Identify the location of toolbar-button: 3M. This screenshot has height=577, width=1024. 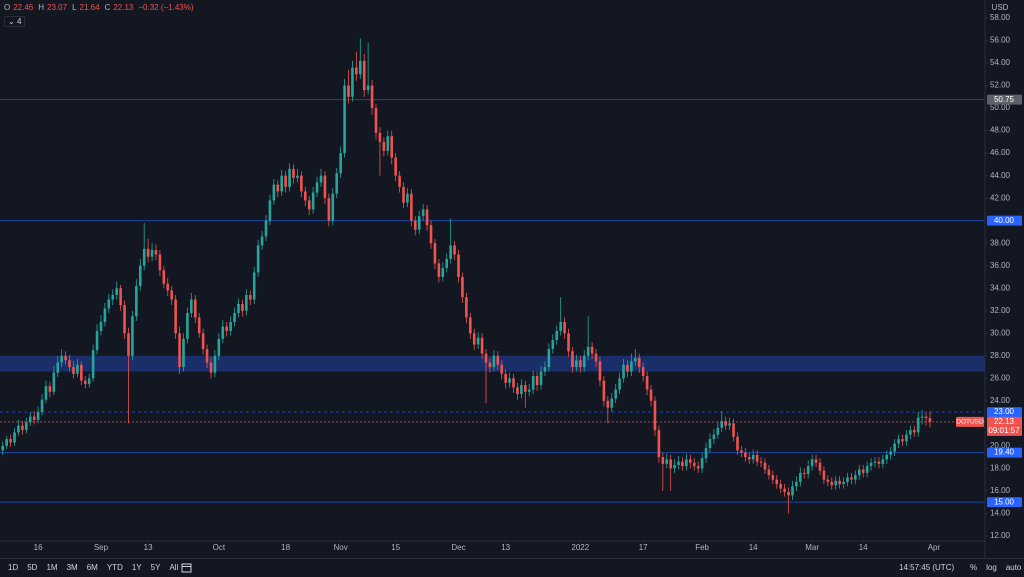
(72, 567).